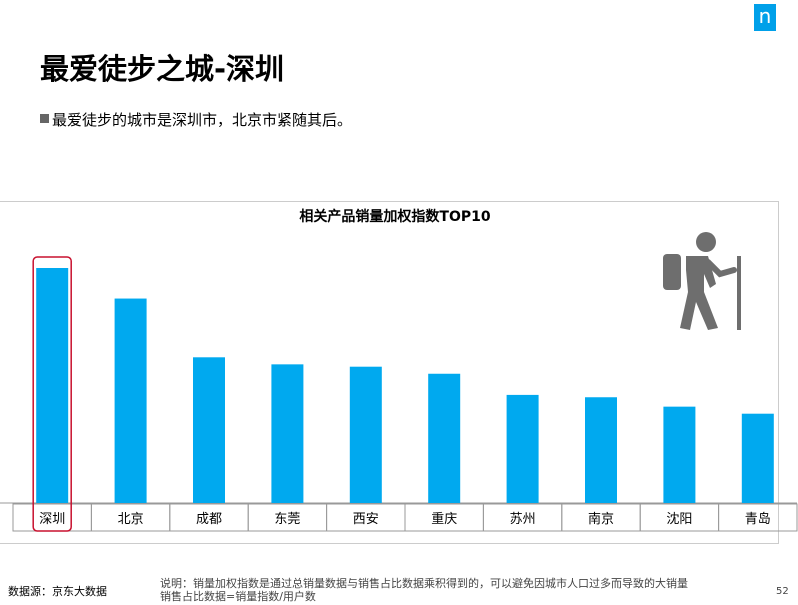 This screenshot has width=798, height=605. I want to click on highlight-frame, so click(52, 394).